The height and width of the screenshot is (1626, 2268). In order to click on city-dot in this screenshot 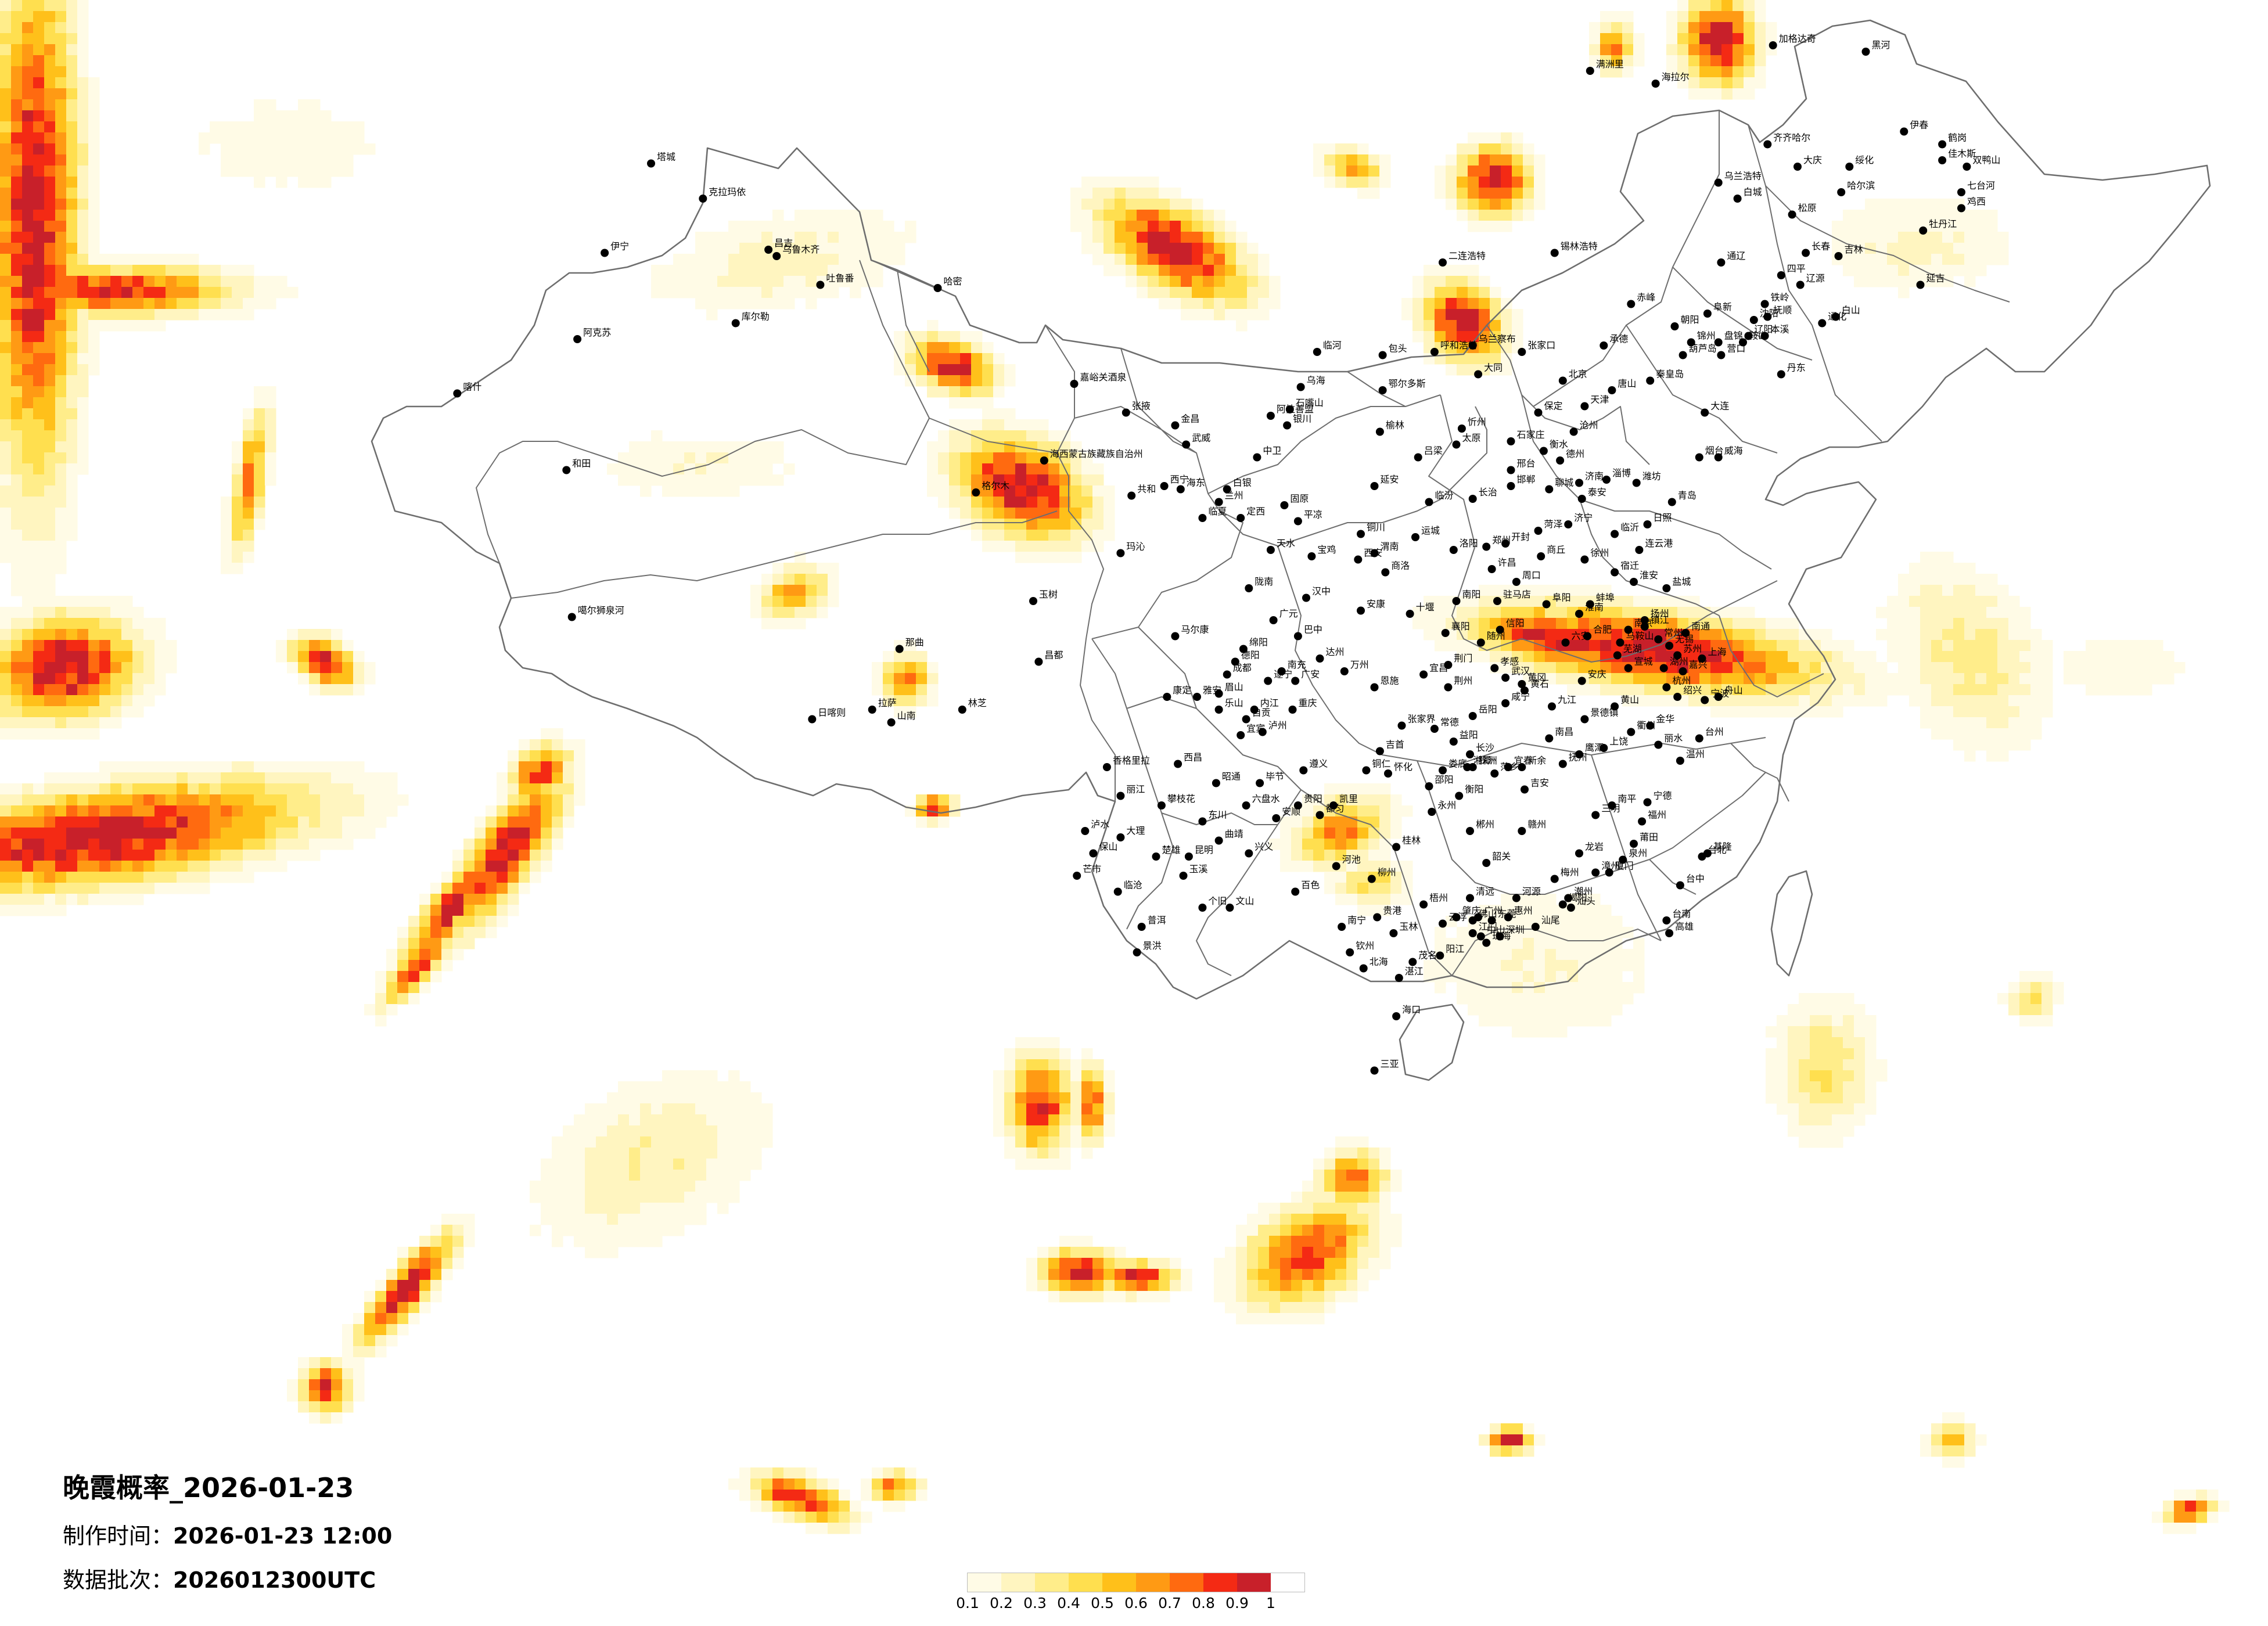, I will do `click(1612, 806)`.